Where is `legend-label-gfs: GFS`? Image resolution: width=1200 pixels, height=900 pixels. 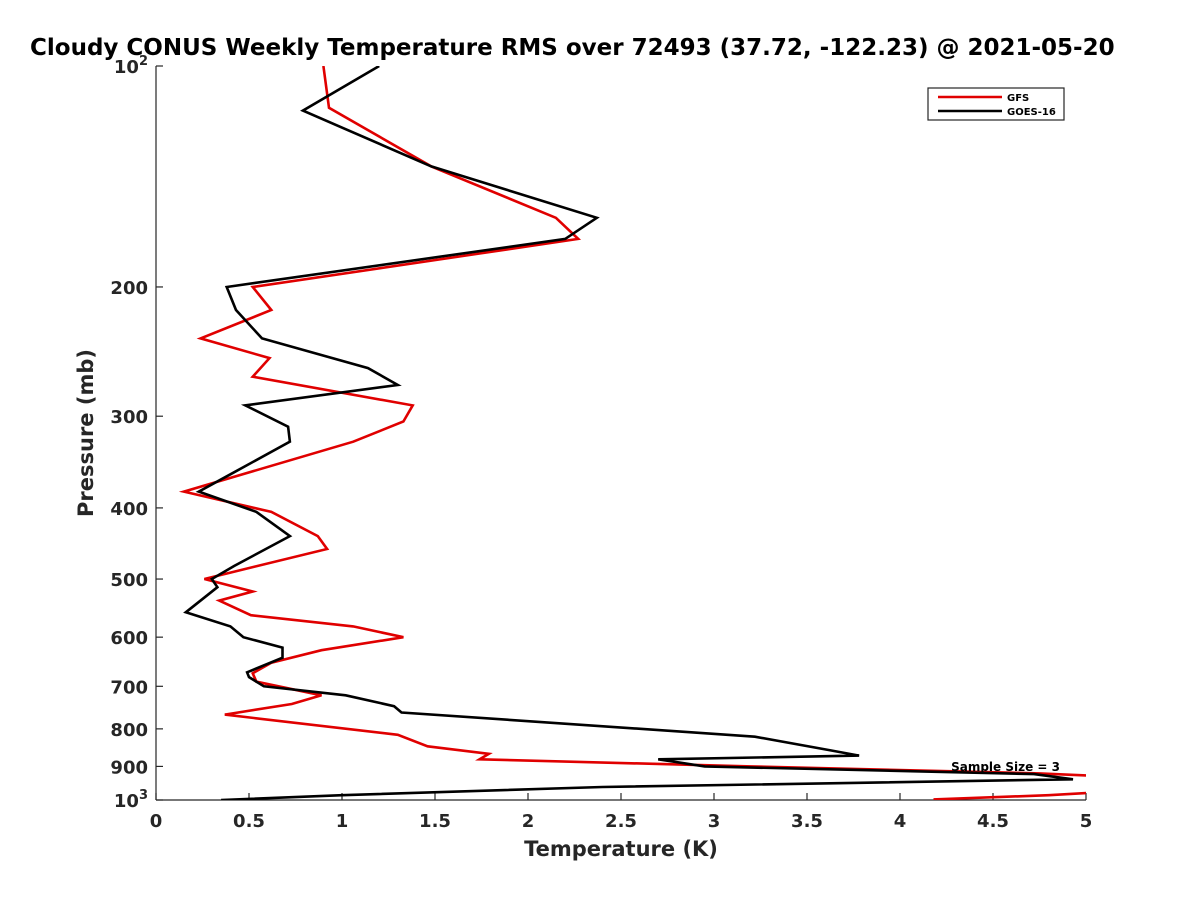
legend-label-gfs: GFS is located at coordinates (1018, 98).